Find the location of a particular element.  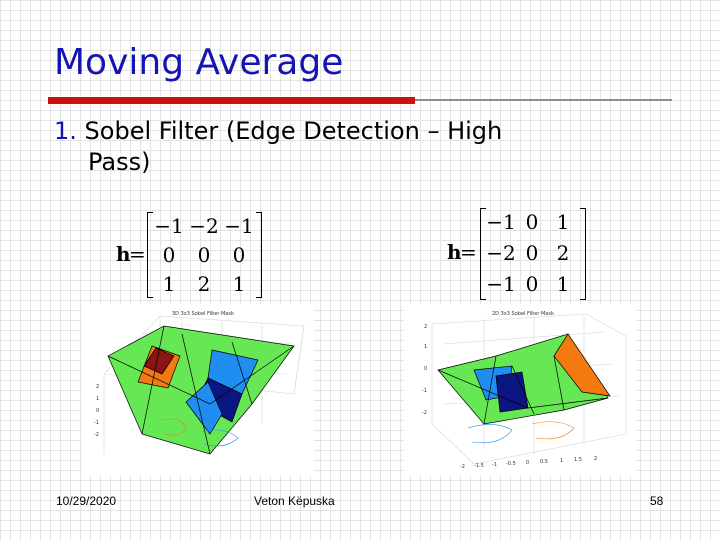

surface-plot-left-title: 3D 3x3 Sobel Filter Mask is located at coordinates (203, 314).